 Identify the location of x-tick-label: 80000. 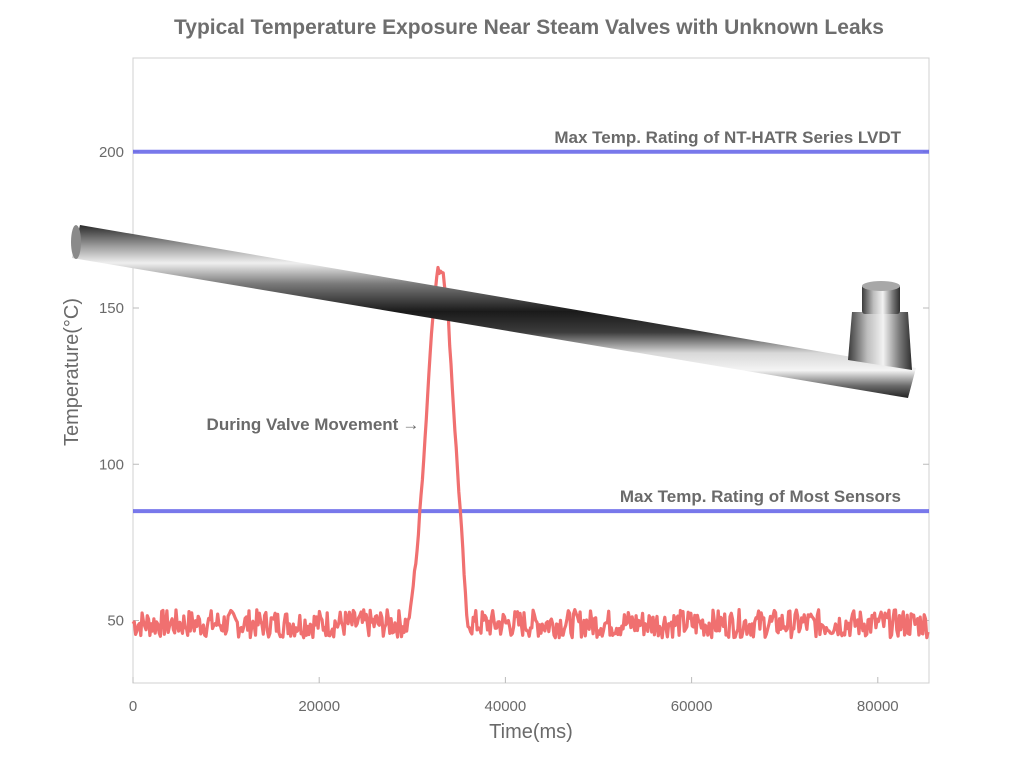
(878, 706).